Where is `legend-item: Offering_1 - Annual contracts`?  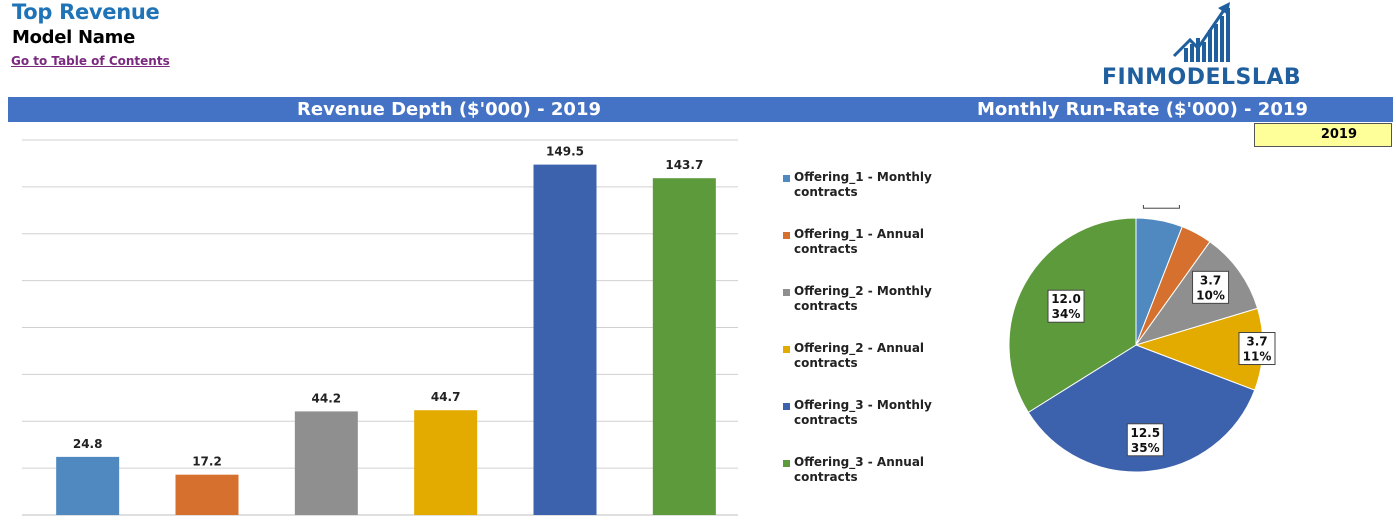 legend-item: Offering_1 - Annual contracts is located at coordinates (878, 255).